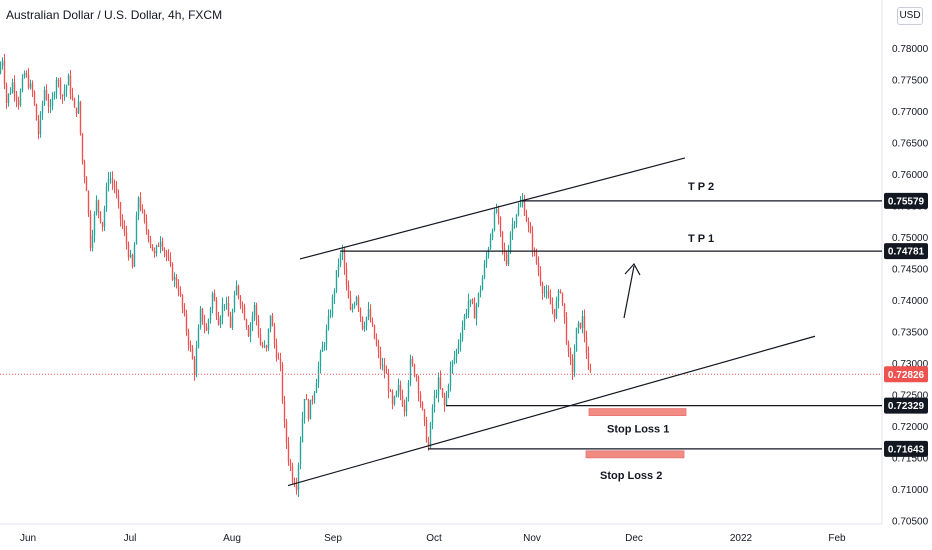 The width and height of the screenshot is (932, 550). Describe the element at coordinates (910, 112) in the screenshot. I see `y-tick-label: 0.77000` at that location.